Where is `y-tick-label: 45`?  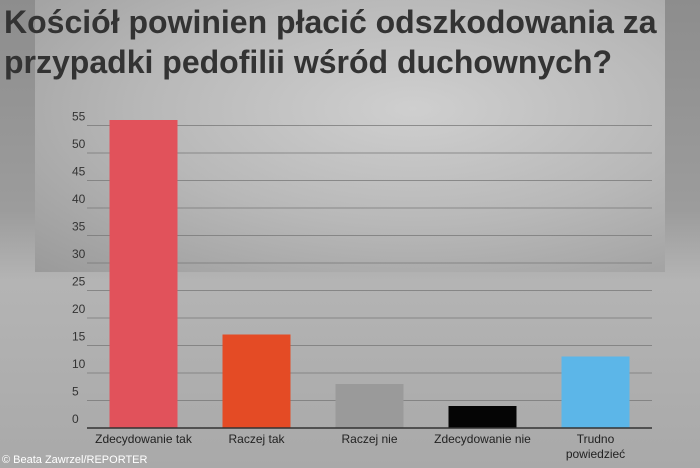 y-tick-label: 45 is located at coordinates (79, 172).